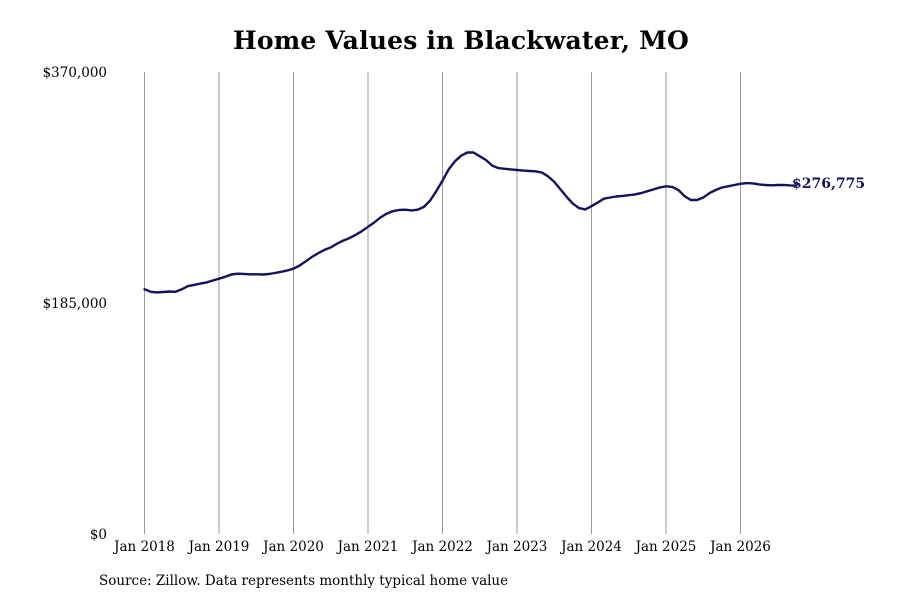  What do you see at coordinates (461, 40) in the screenshot?
I see `chart-title: Home Values in Blackwater, MO` at bounding box center [461, 40].